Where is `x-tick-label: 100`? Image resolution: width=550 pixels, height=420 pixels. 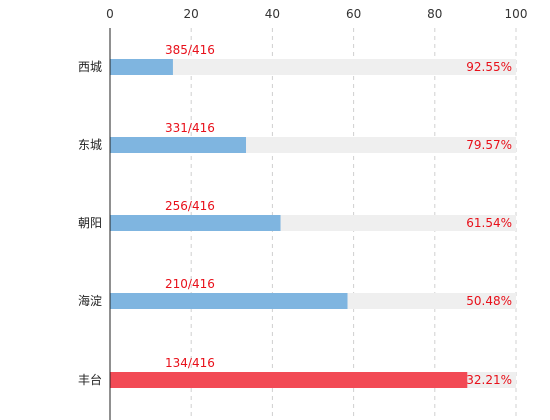 x-tick-label: 100 is located at coordinates (516, 14).